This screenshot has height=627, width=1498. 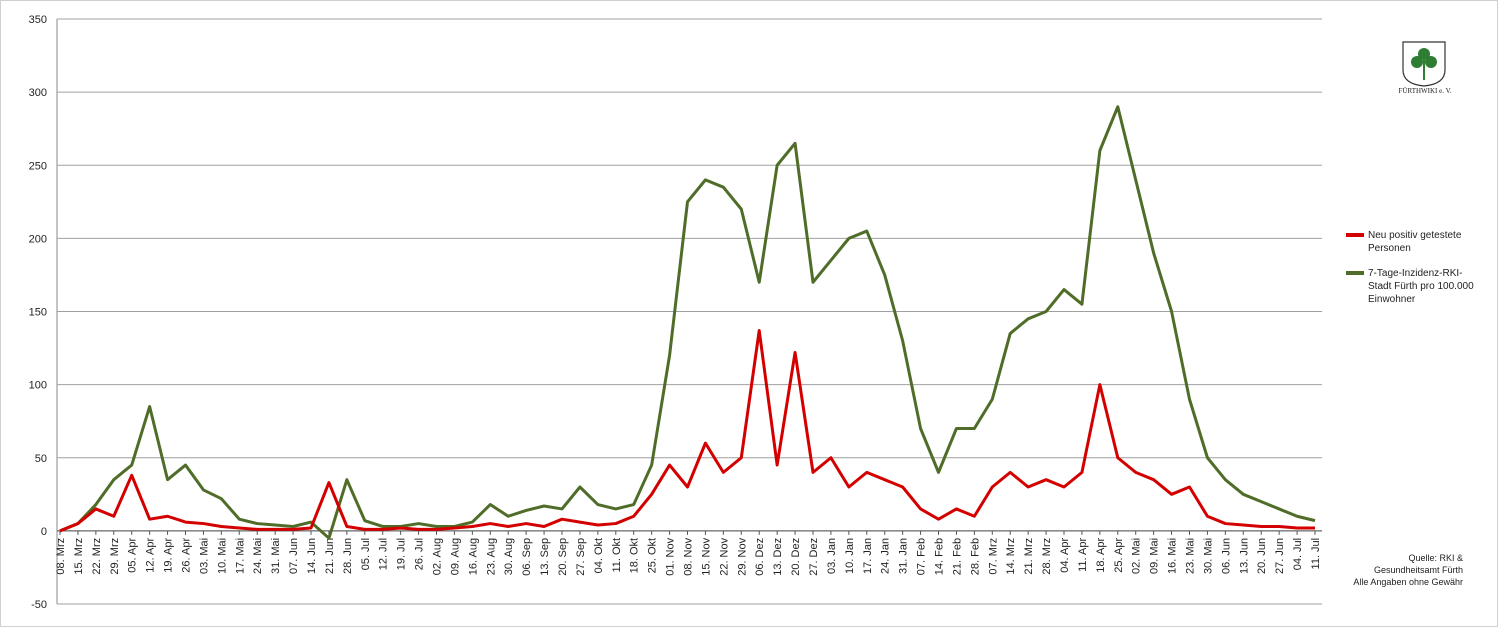 What do you see at coordinates (706, 556) in the screenshot?
I see `x-tick-label: 15. Nov` at bounding box center [706, 556].